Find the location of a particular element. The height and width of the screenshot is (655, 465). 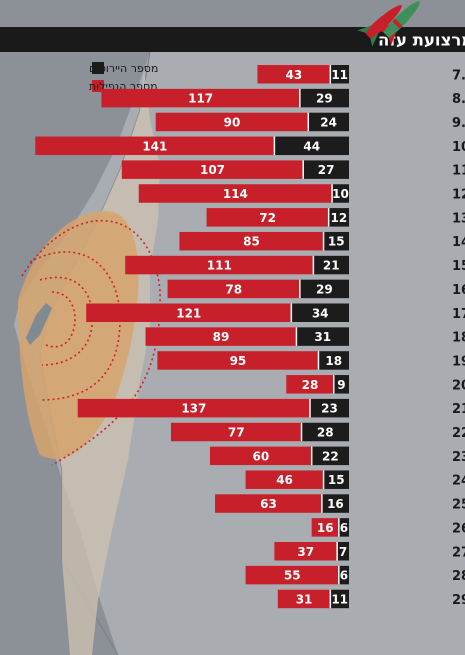

label-hits: 114 is located at coordinates (235, 194).